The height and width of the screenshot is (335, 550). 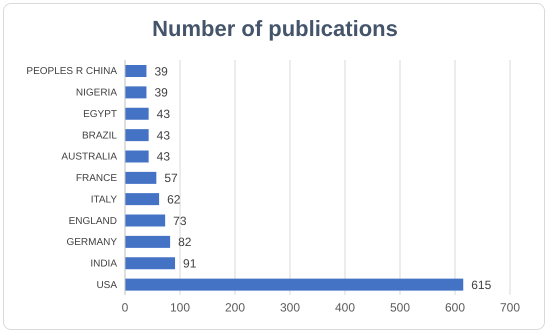 I want to click on x-tick-label: 500, so click(x=400, y=307).